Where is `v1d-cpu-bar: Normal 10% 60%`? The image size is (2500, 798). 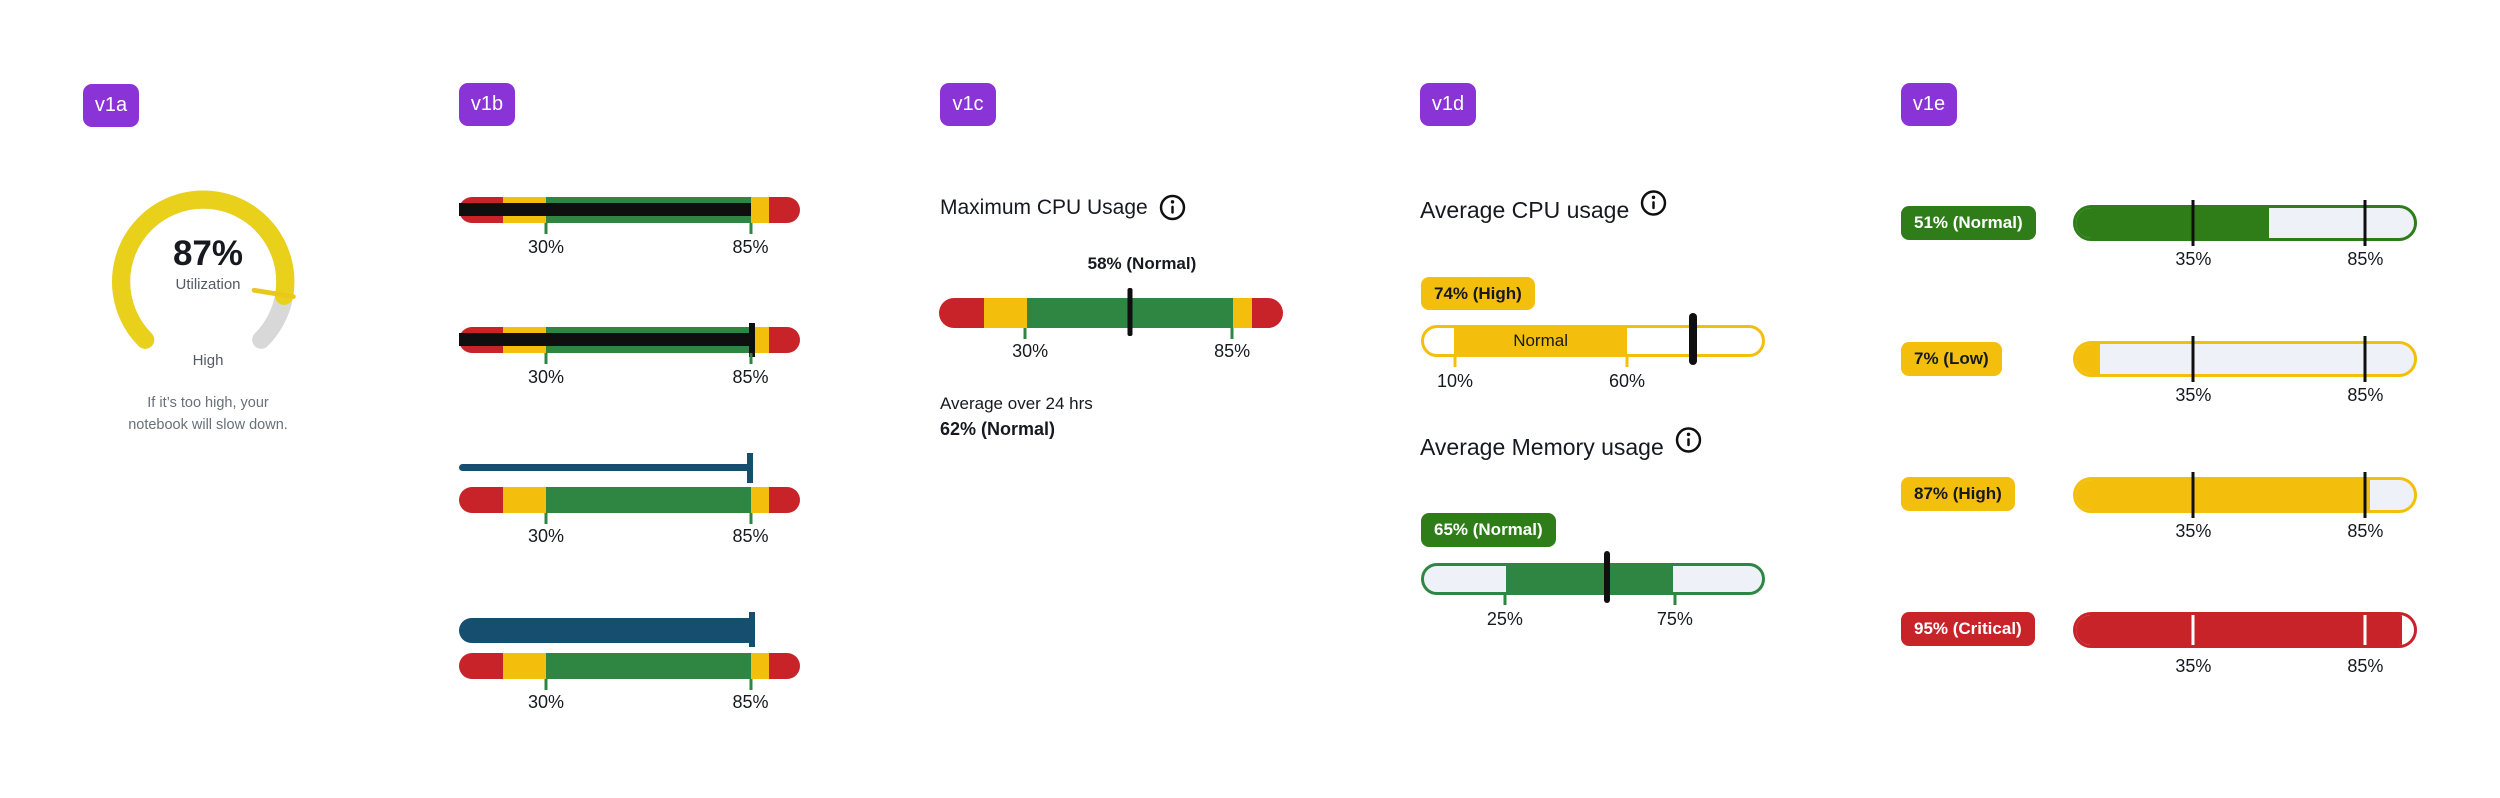
v1d-cpu-bar: Normal 10% 60% is located at coordinates (1593, 364).